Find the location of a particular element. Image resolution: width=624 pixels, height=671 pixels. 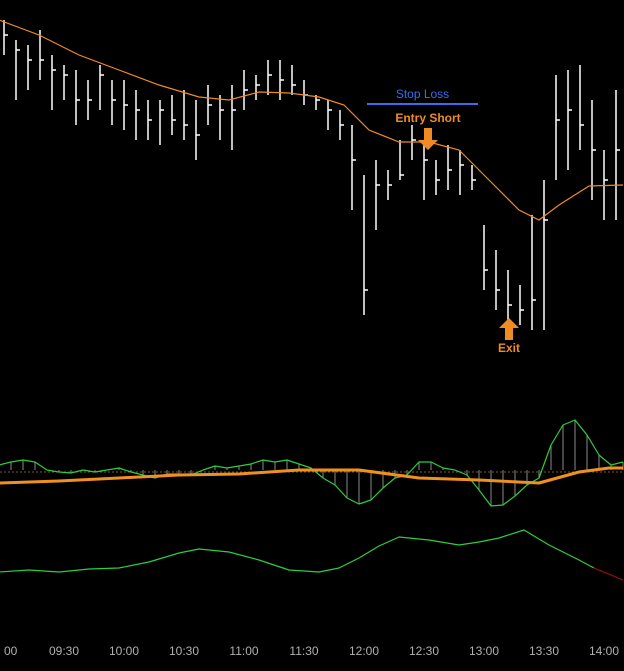

x-tick-label: 14:00 is located at coordinates (604, 651).